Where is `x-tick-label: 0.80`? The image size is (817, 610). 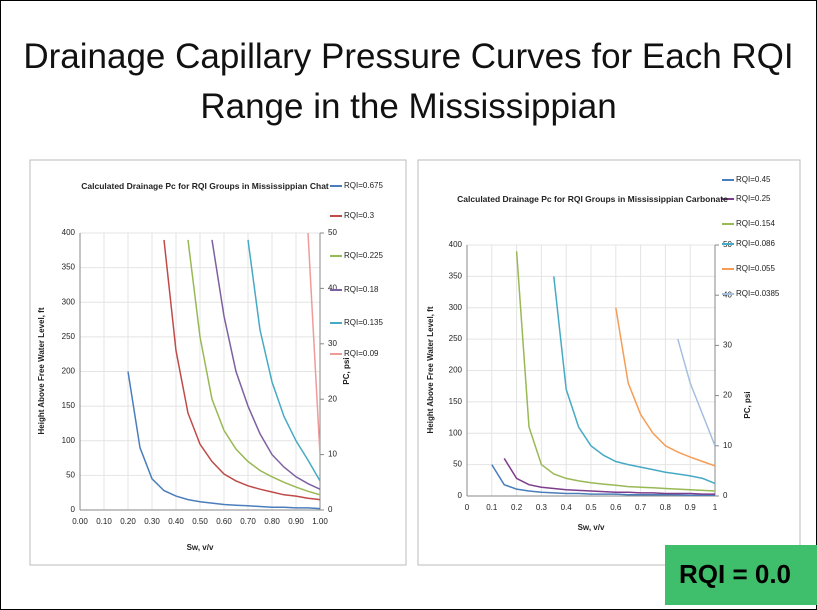
x-tick-label: 0.80 is located at coordinates (272, 521).